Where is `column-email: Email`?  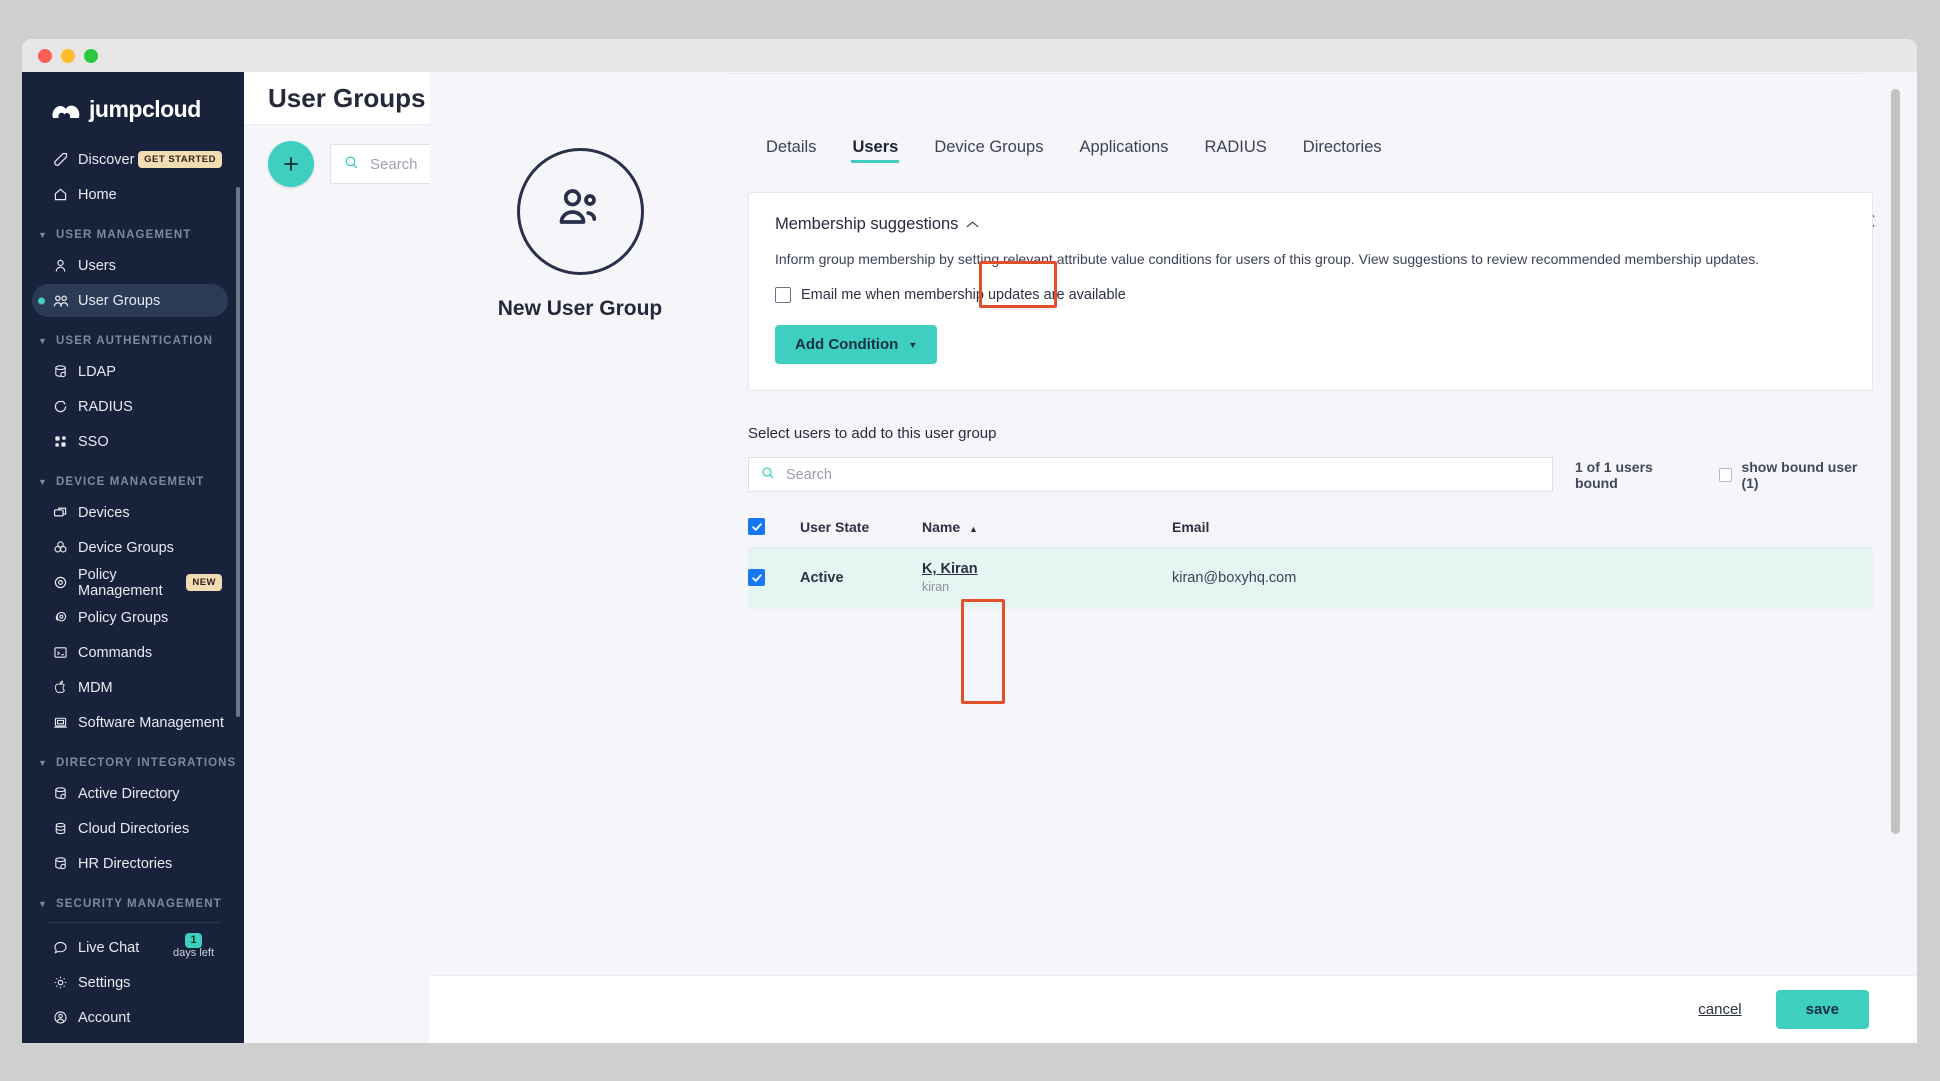
column-email: Email is located at coordinates (1522, 528).